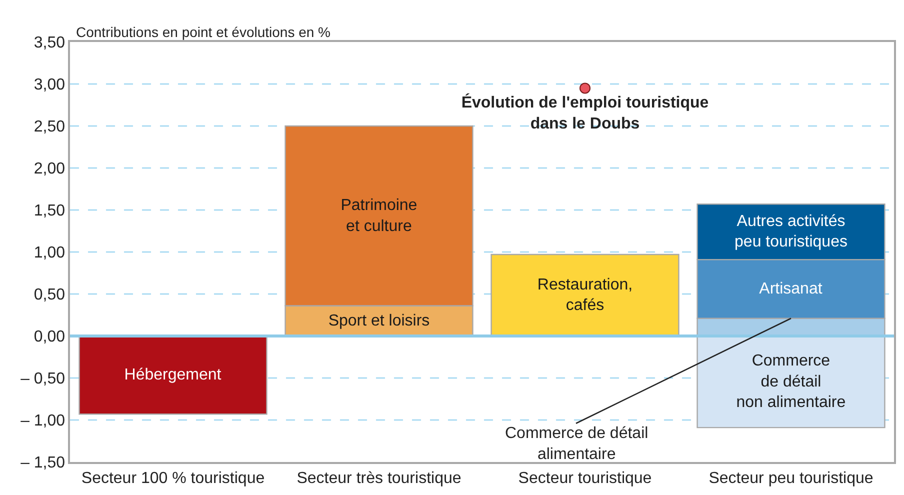 The width and height of the screenshot is (904, 495). What do you see at coordinates (791, 478) in the screenshot?
I see `x-tick-label: Secteur peu touristique` at bounding box center [791, 478].